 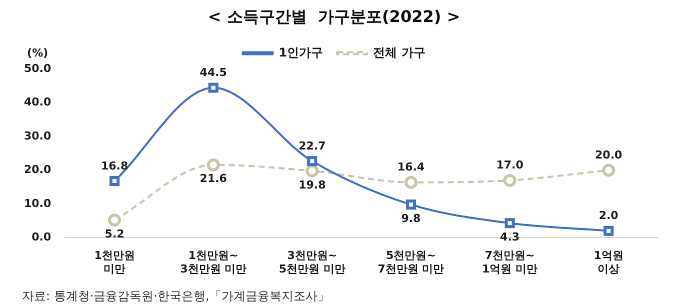 I want to click on x-tick-label: 7천만원~ 1억원 미만, so click(x=510, y=262).